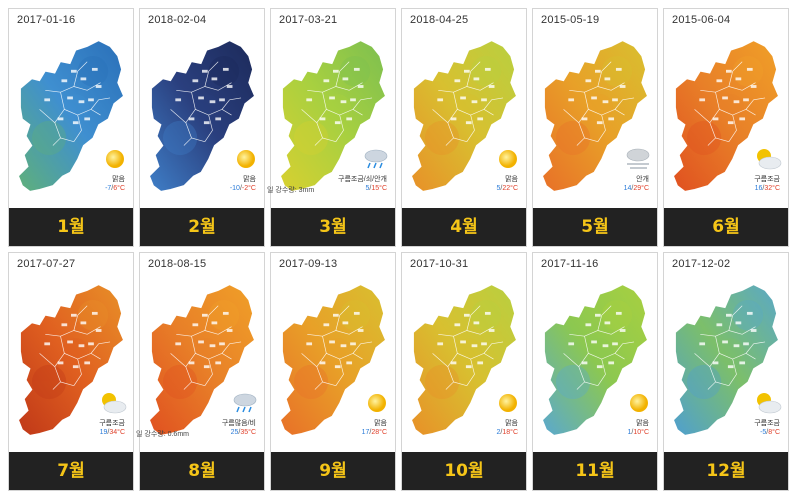 This screenshot has height=500, width=800. I want to click on temperature-range: 1/10°C, so click(638, 432).